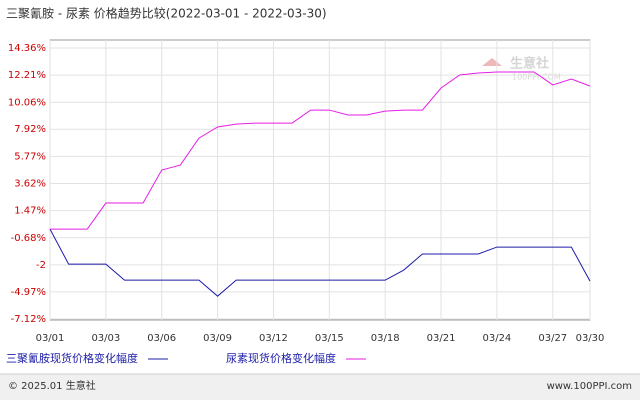  What do you see at coordinates (28, 238) in the screenshot?
I see `y-tick-label: -0.68%` at bounding box center [28, 238].